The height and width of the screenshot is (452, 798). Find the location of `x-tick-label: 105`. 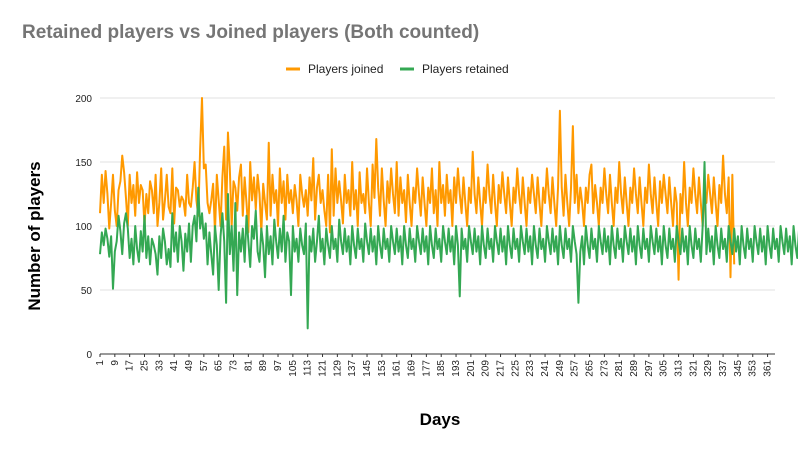

x-tick-label: 105 is located at coordinates (293, 368).